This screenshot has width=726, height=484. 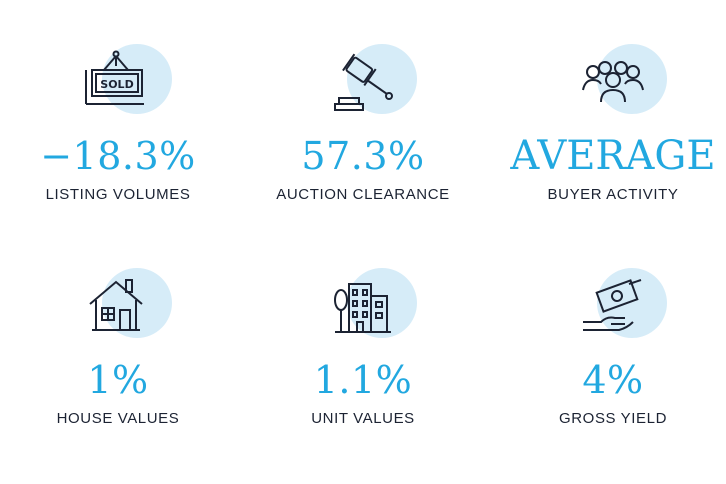 I want to click on house-icon, so click(x=118, y=306).